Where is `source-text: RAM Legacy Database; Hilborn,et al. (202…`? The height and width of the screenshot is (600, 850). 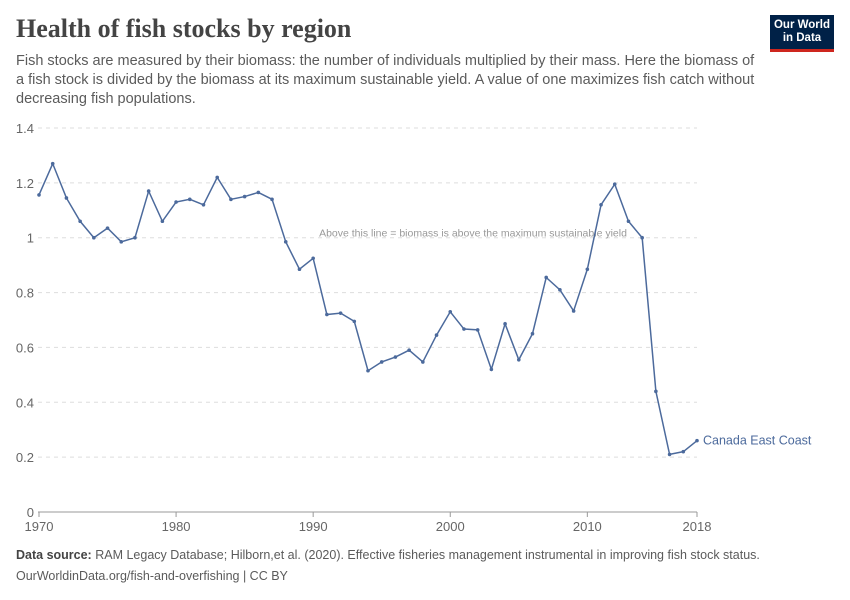 source-text: RAM Legacy Database; Hilborn,et al. (202… is located at coordinates (427, 555).